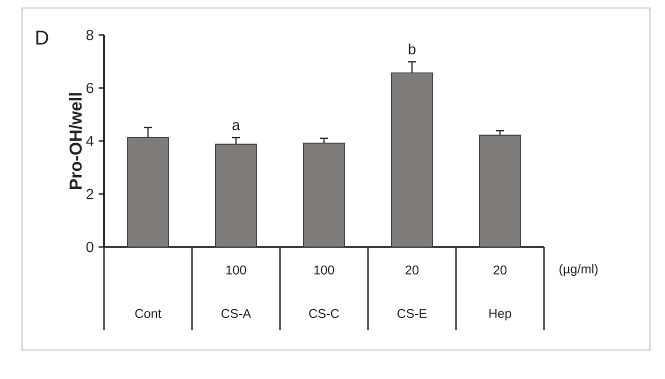  Describe the element at coordinates (148, 313) in the screenshot. I see `x-tick-label: Cont` at that location.